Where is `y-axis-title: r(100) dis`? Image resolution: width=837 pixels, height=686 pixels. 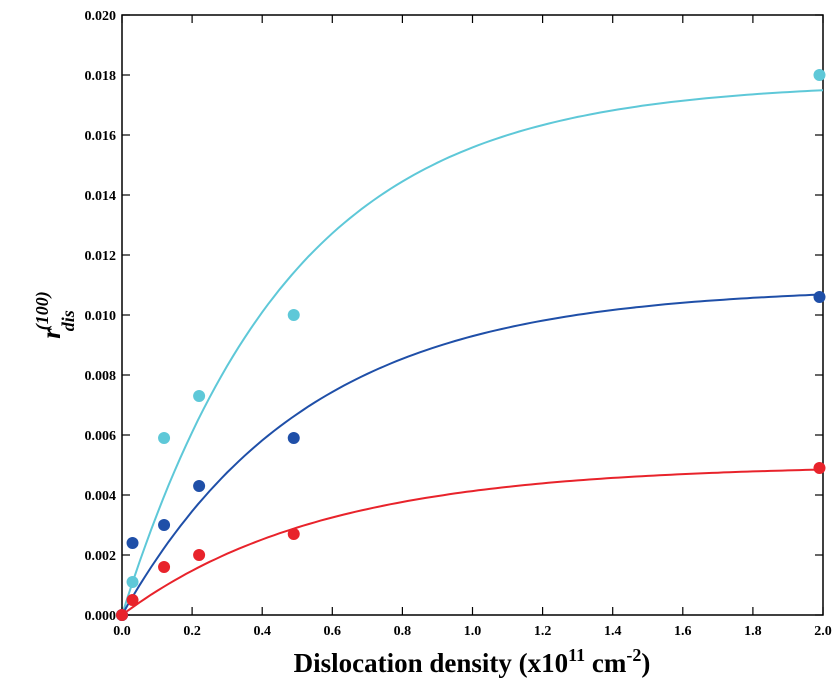
y-axis-title: r(100) dis is located at coordinates (55, 315).